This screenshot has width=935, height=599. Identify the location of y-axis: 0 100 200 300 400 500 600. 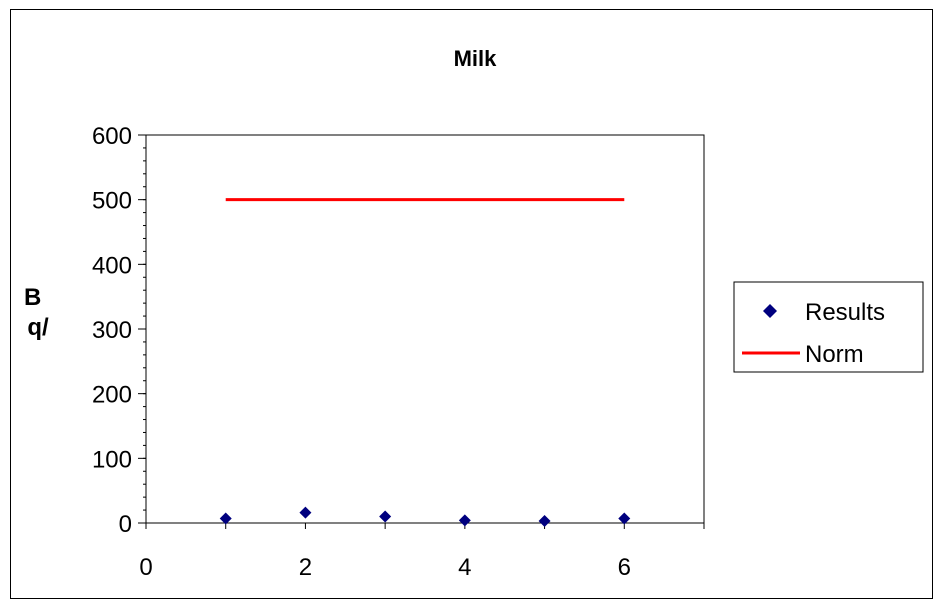
(119, 330).